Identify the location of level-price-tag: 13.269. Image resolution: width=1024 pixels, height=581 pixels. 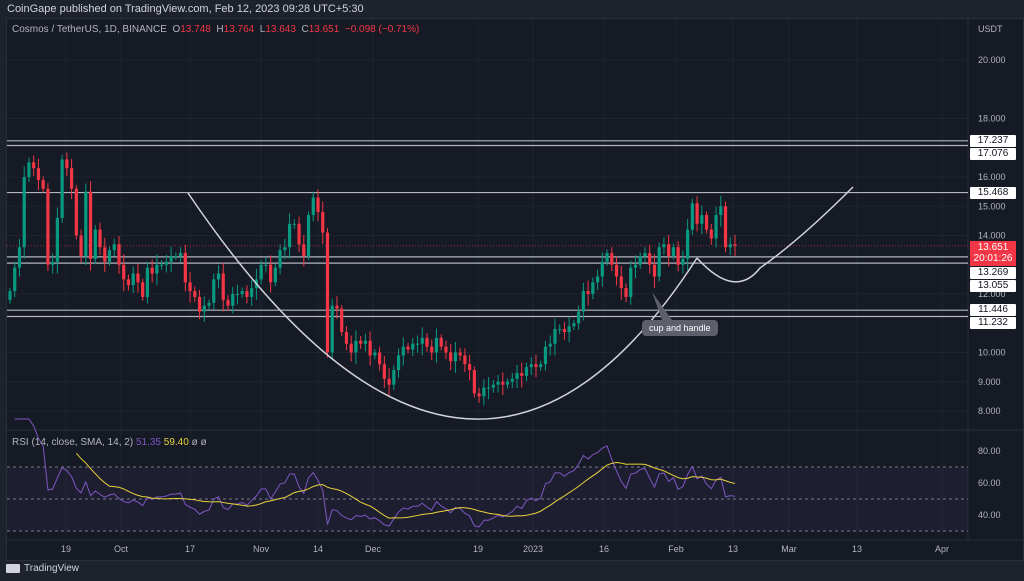
(993, 273).